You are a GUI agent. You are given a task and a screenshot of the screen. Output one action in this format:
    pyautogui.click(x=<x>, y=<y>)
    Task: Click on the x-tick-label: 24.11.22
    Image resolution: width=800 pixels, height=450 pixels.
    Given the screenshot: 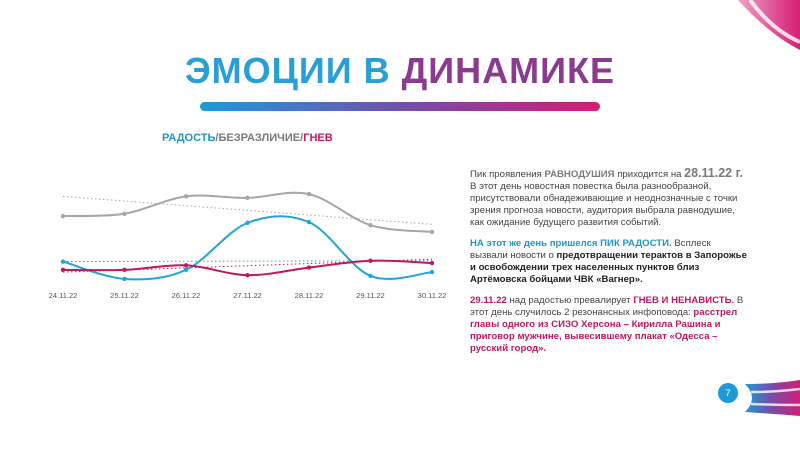 What is the action you would take?
    pyautogui.click(x=63, y=295)
    